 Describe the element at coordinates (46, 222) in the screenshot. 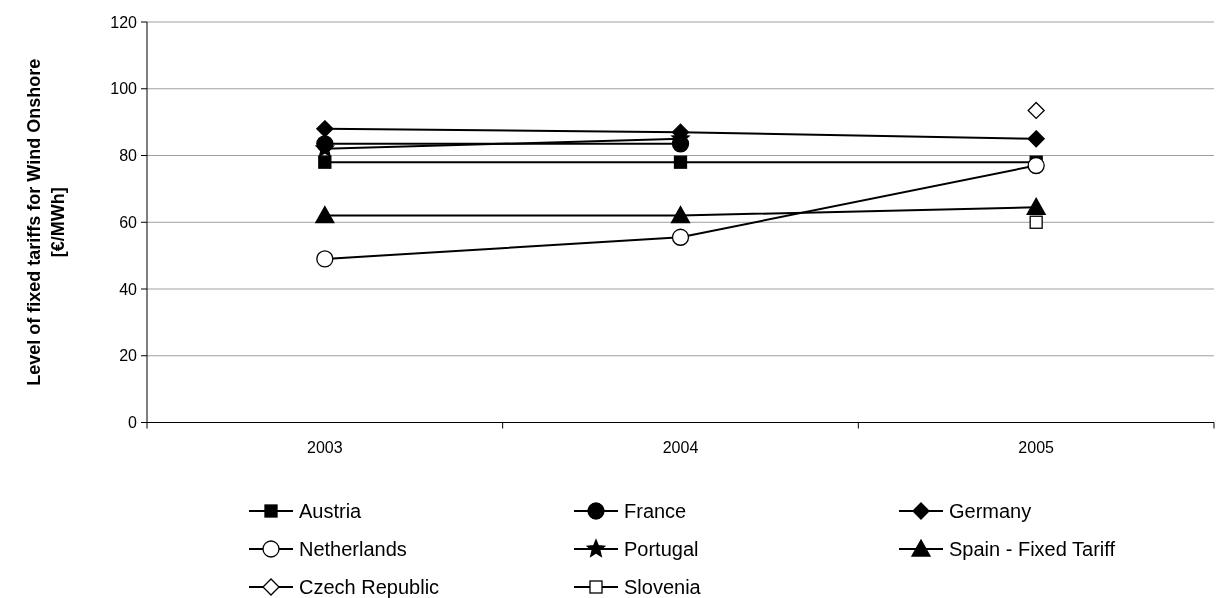

I see `y-axis-title: Level of fixed tariffs for Wind Onshore [€/MWh]` at that location.